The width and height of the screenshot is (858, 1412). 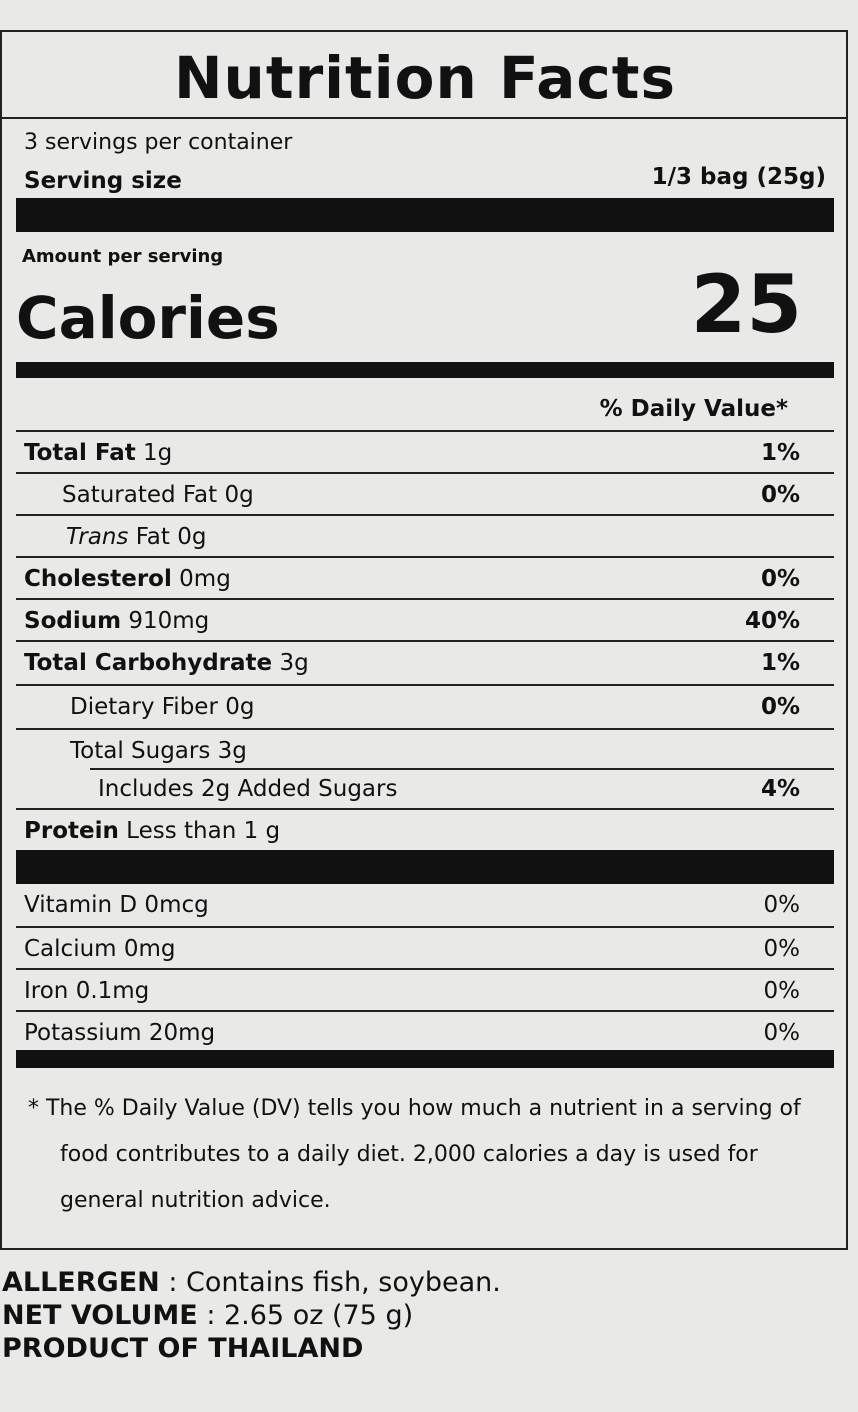 I want to click on nutrient-name: Includes 2g Added Sugars, so click(x=248, y=789).